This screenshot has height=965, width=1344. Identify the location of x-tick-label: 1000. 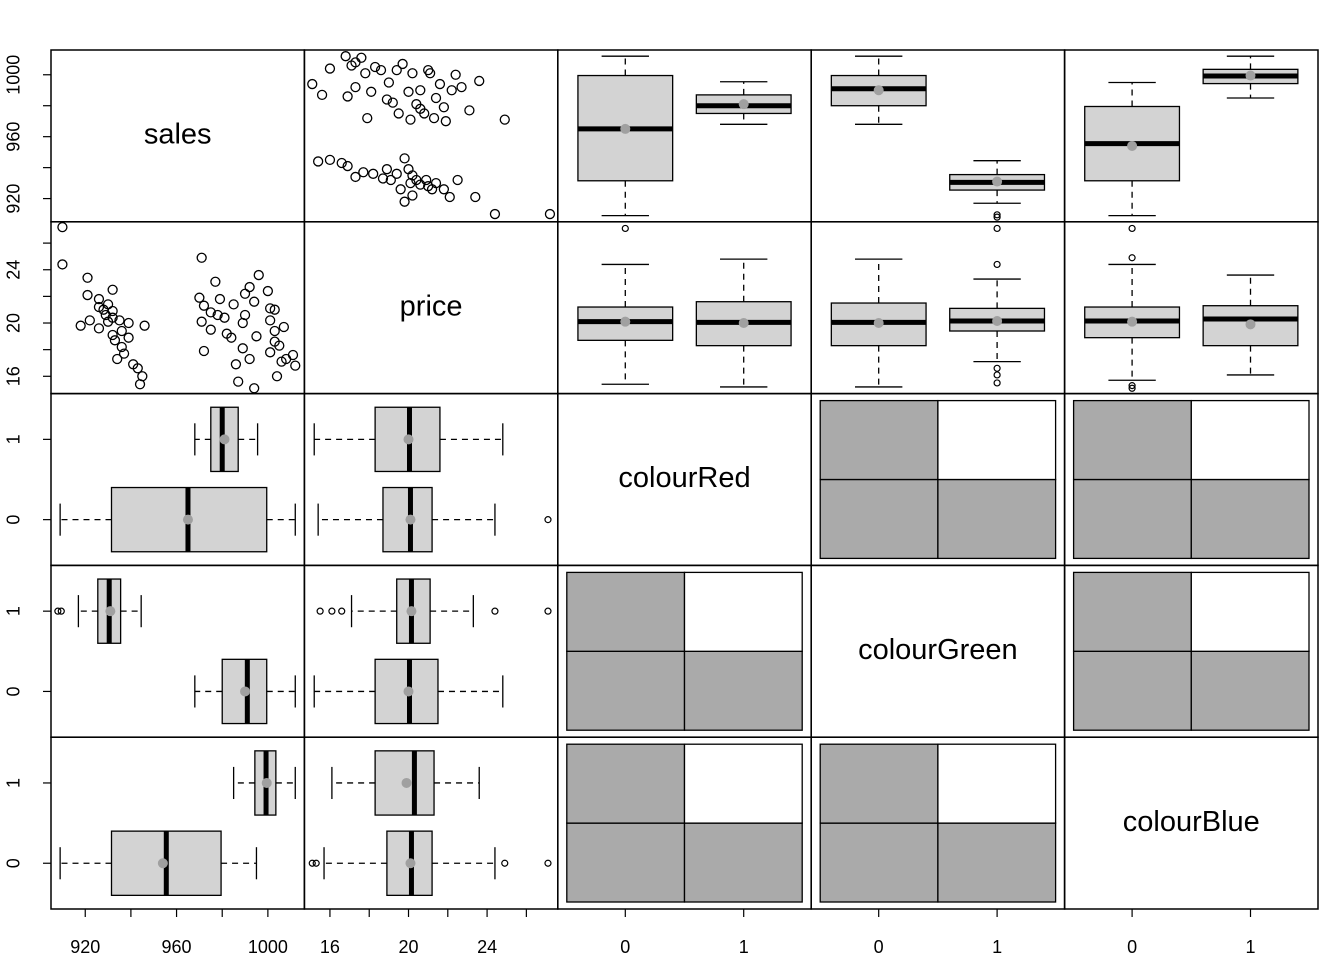
(268, 947).